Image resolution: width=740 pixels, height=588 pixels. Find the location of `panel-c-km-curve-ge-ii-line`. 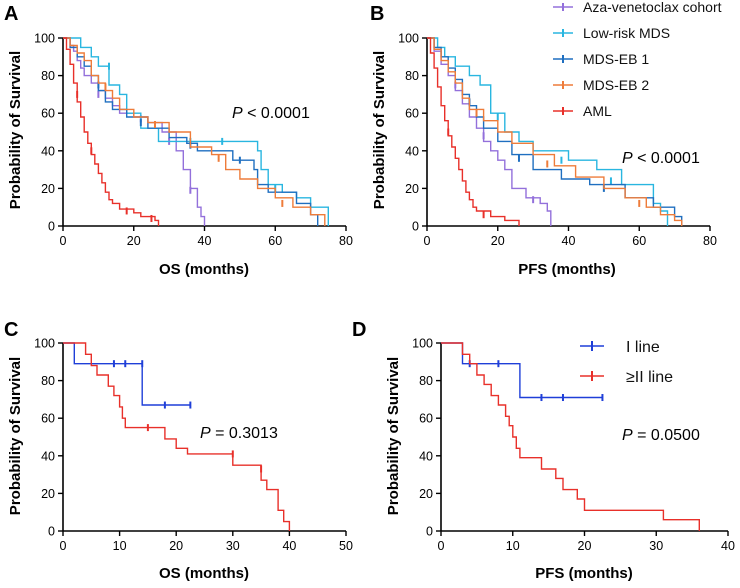

panel-c-km-curve-ge-ii-line is located at coordinates (177, 436).